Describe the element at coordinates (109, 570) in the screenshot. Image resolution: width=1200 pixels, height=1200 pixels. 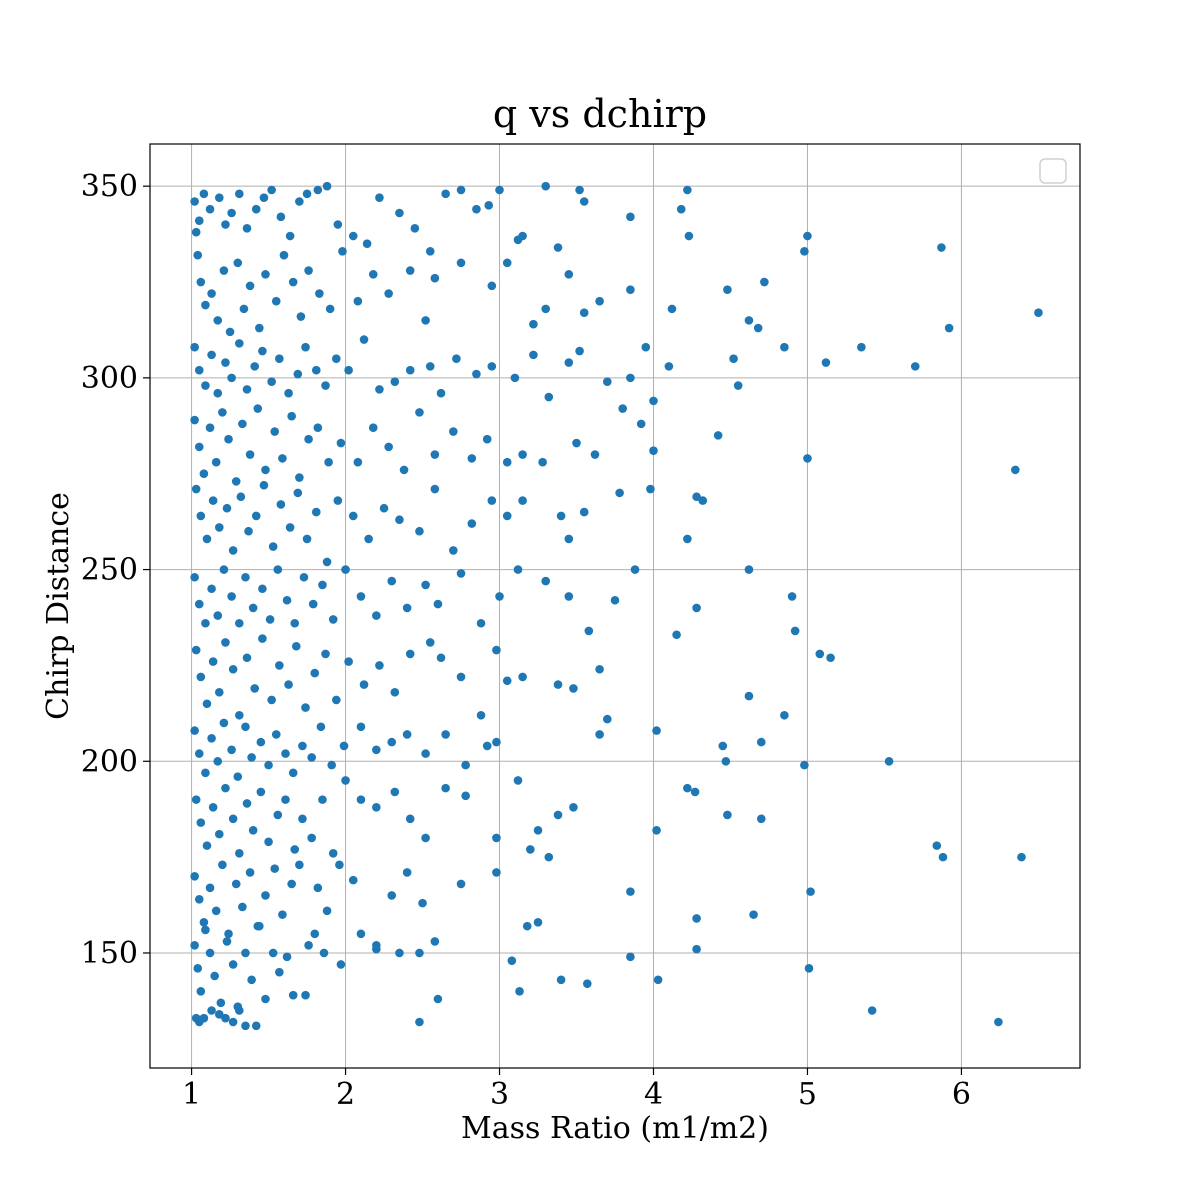
I see `y-tick-label: 250` at that location.